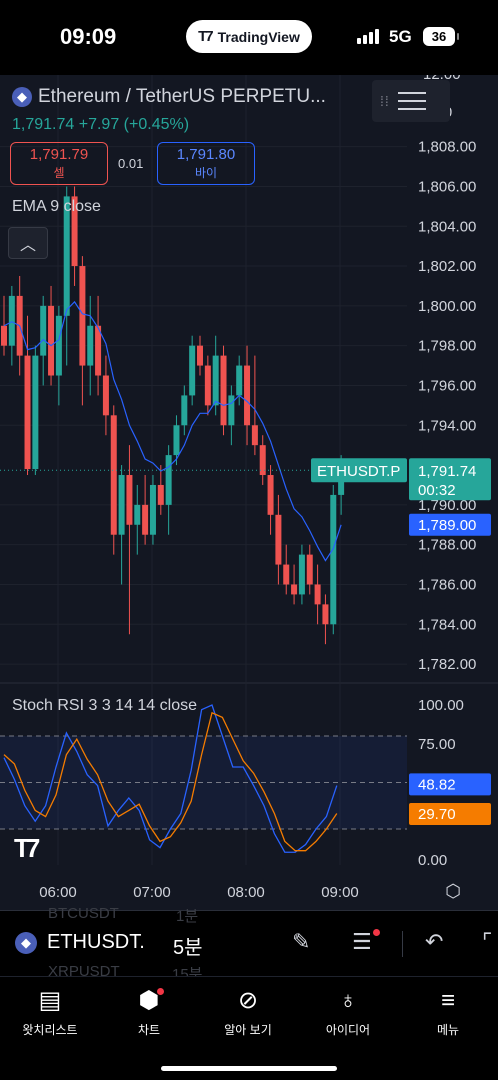 This screenshot has height=1080, width=498. I want to click on ema-value-label: 1,789.00, so click(447, 525).